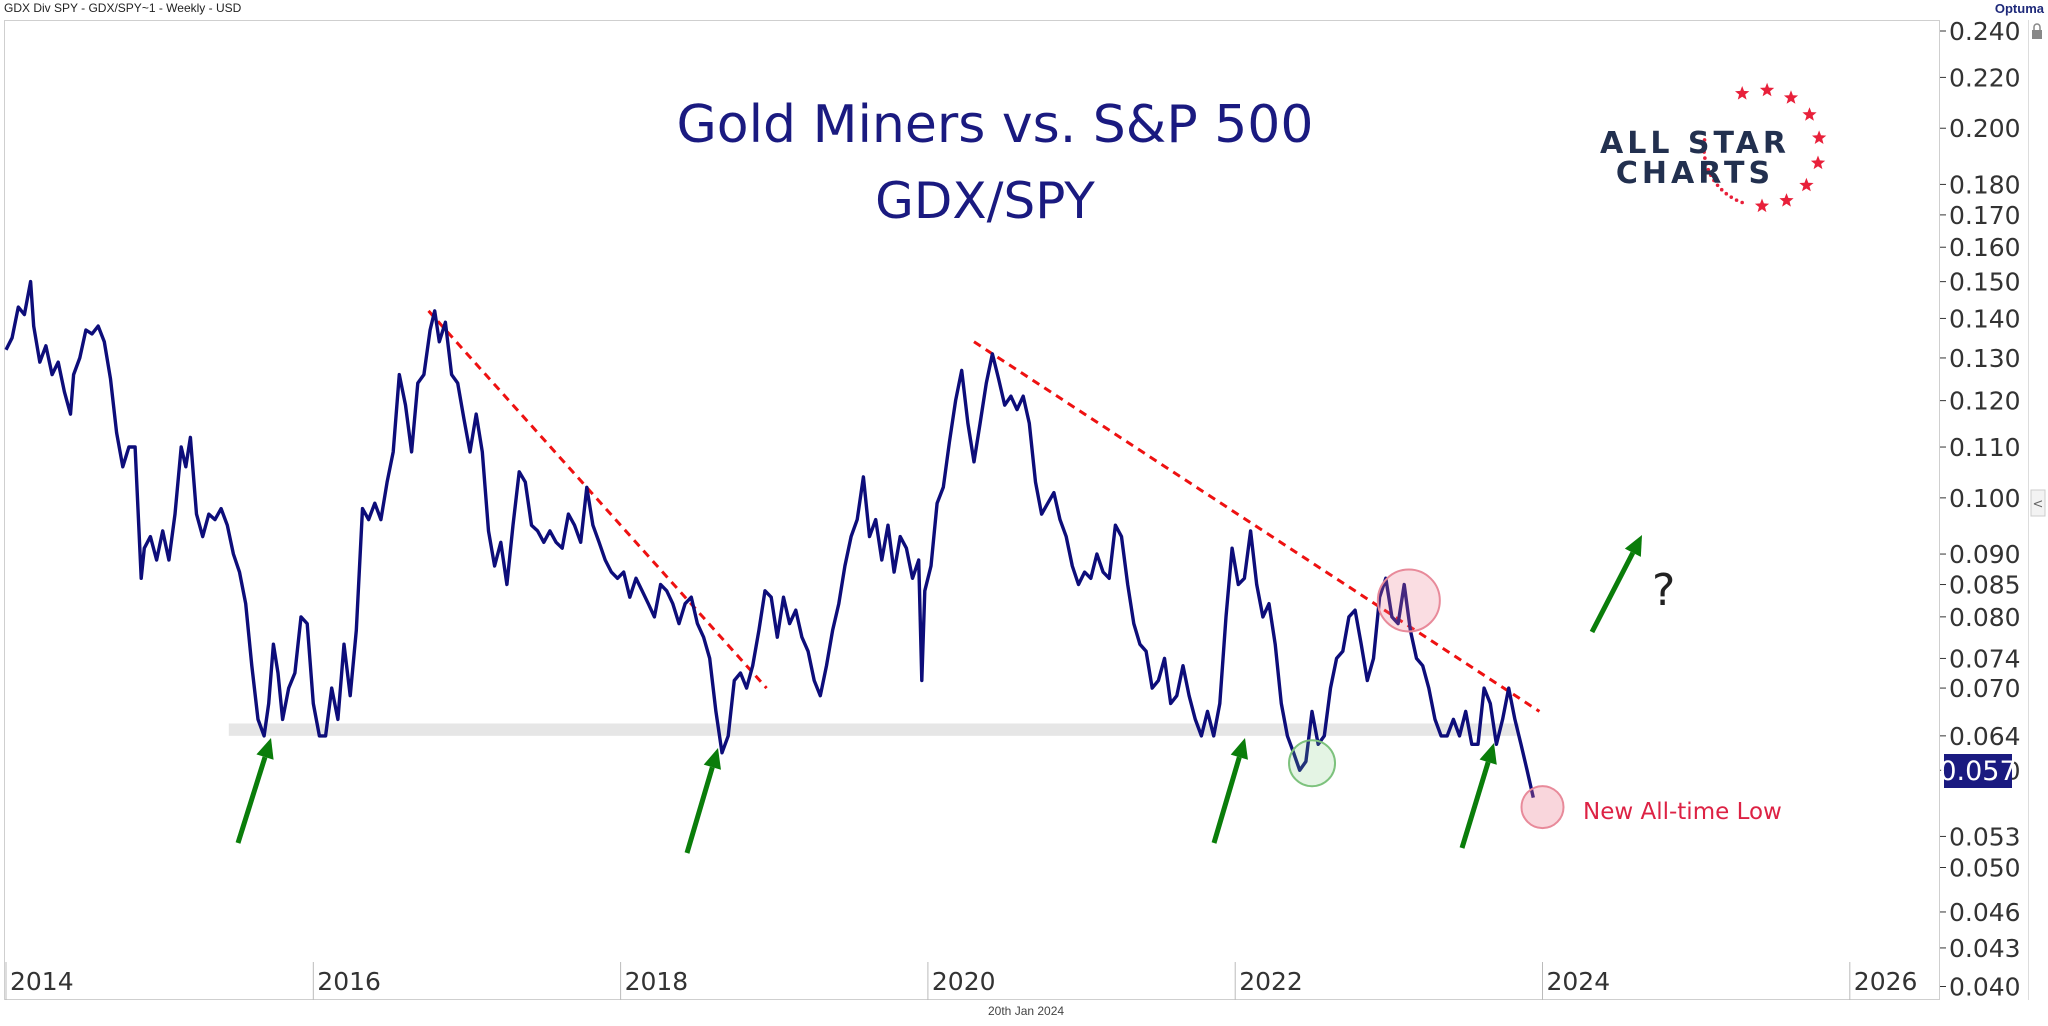 This screenshot has height=1026, width=2048. What do you see at coordinates (1542, 807) in the screenshot?
I see `highlight-circle-new-low` at bounding box center [1542, 807].